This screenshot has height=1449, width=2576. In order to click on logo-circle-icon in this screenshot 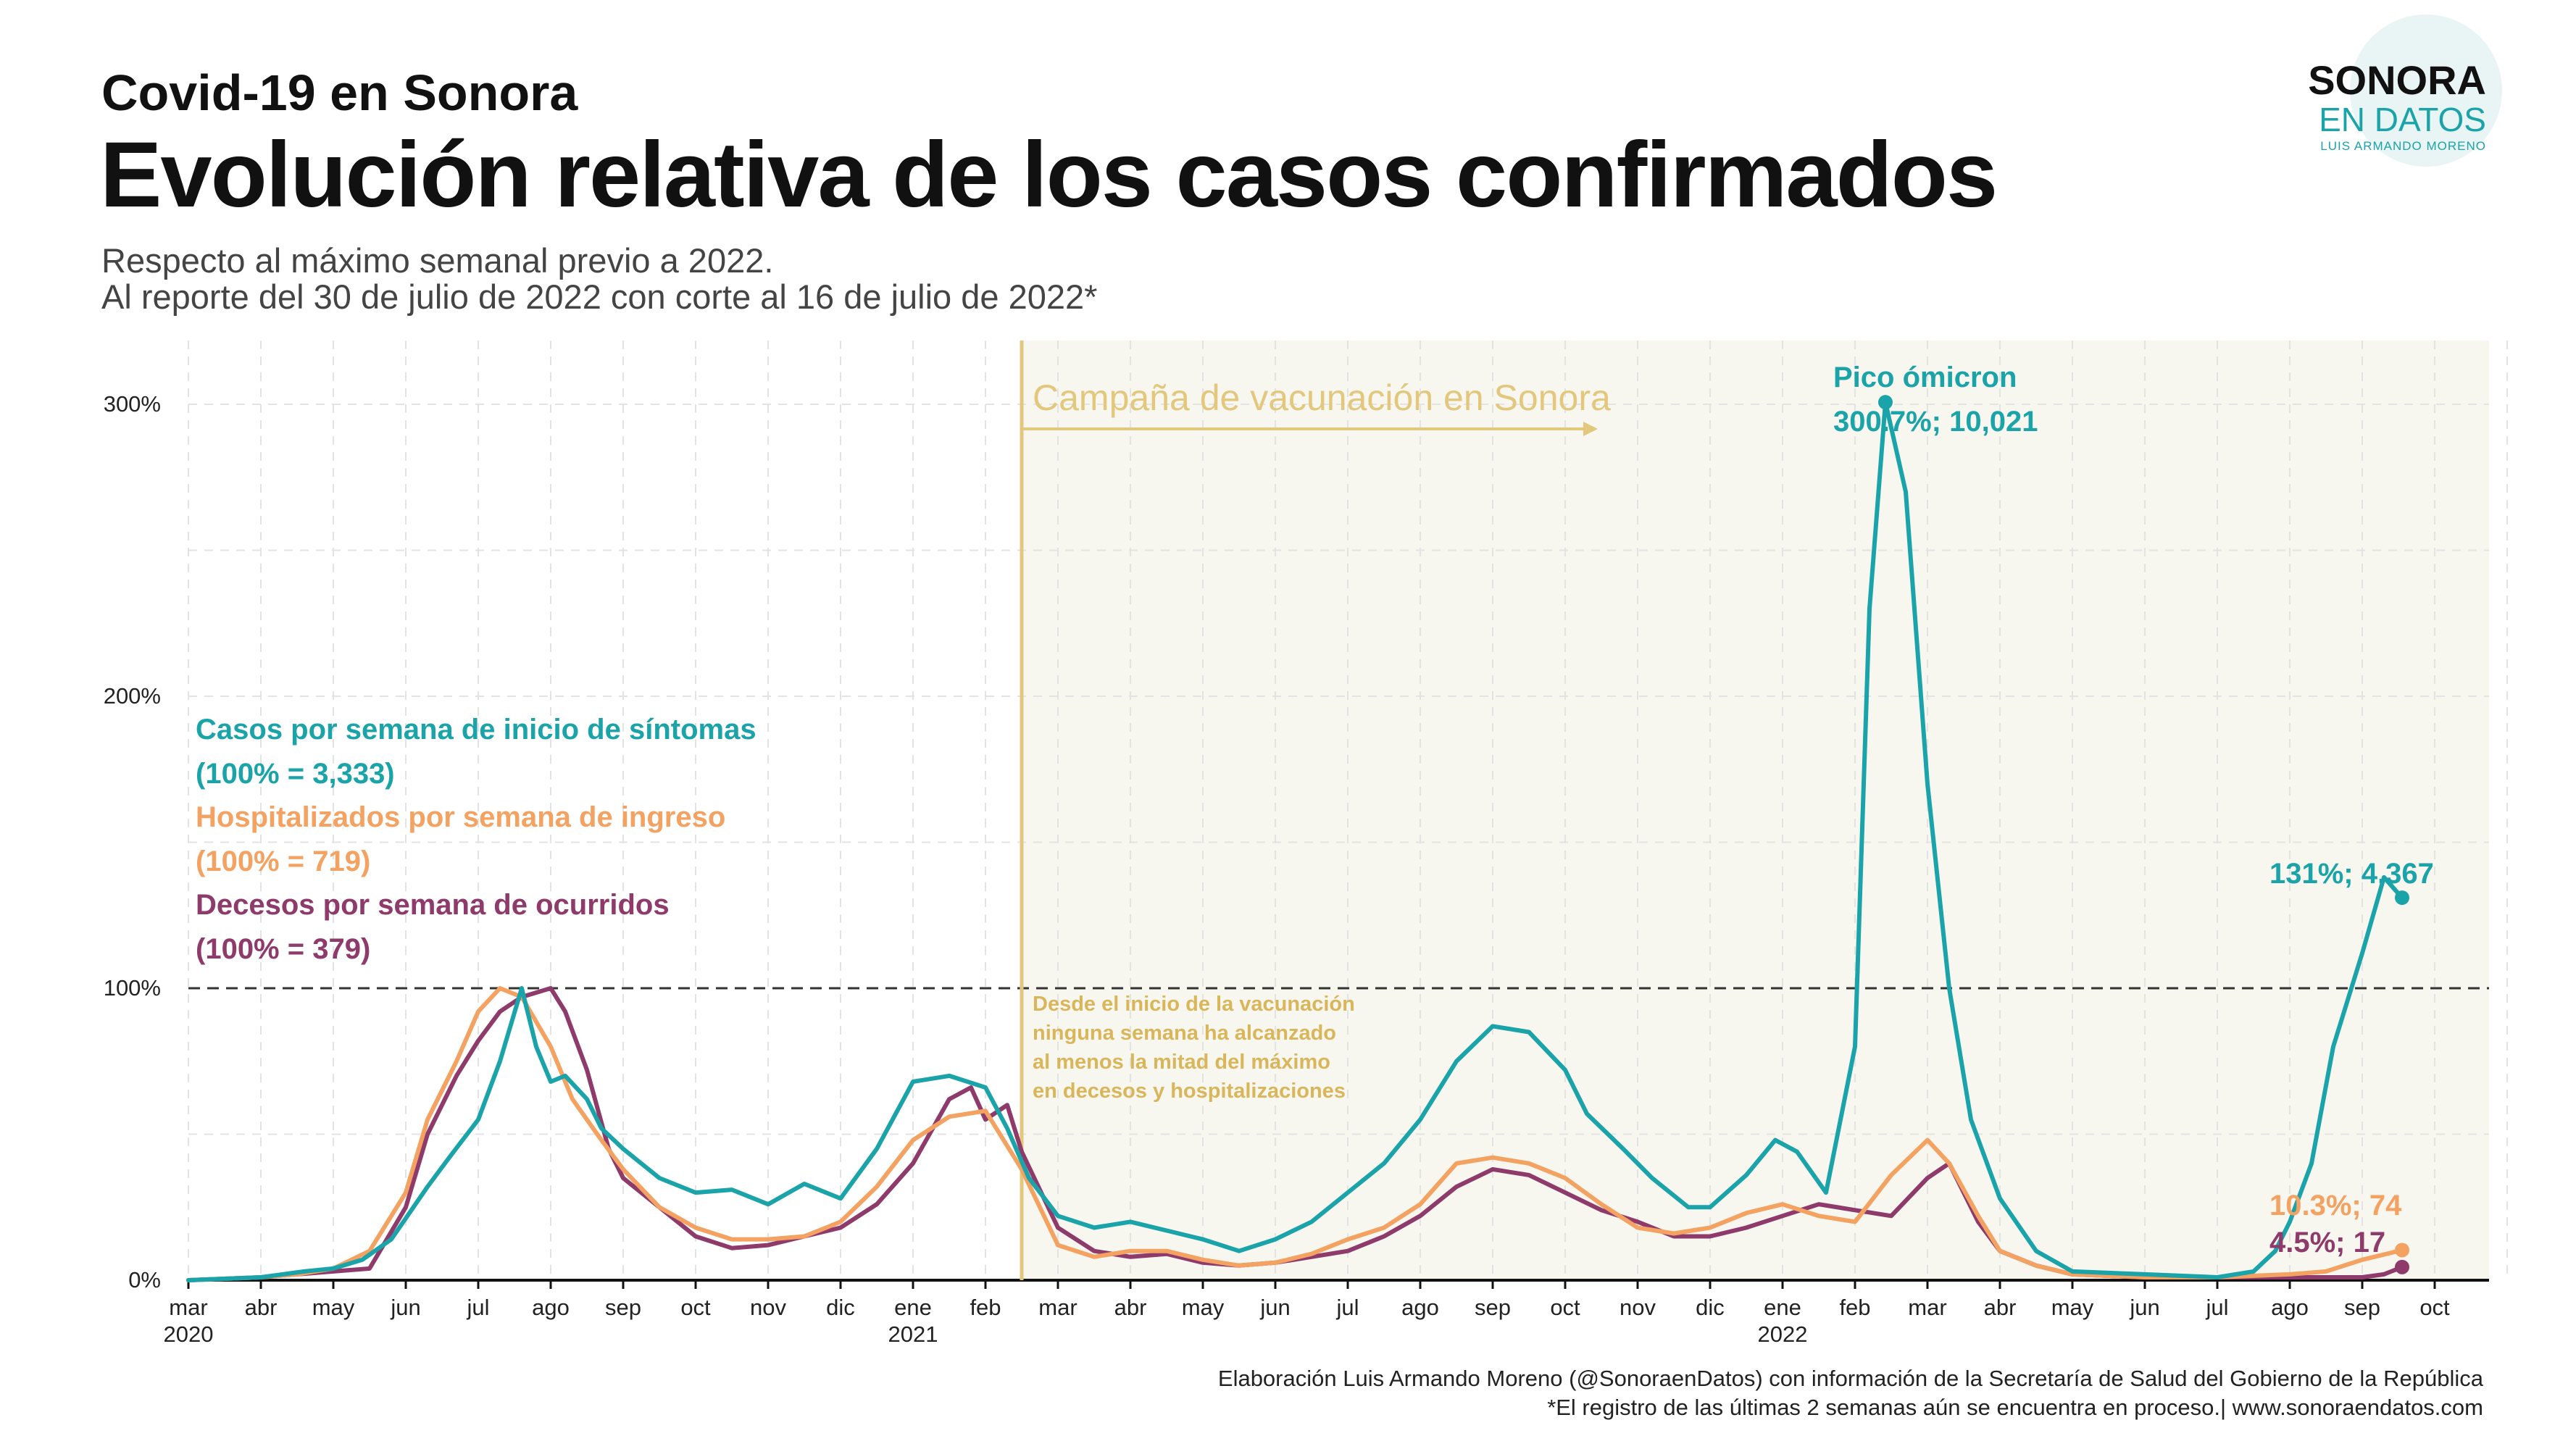, I will do `click(2426, 90)`.